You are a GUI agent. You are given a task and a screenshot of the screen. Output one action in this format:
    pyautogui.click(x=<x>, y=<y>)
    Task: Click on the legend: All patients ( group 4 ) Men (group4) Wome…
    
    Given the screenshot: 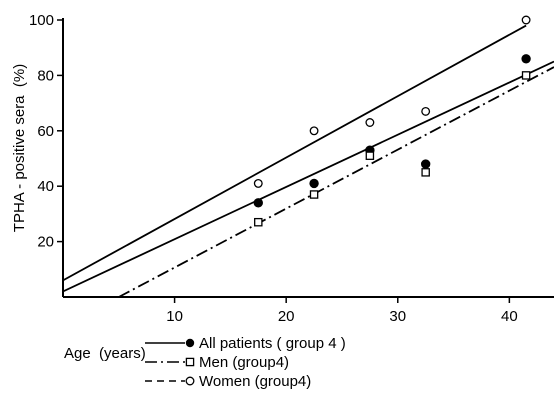 What is the action you would take?
    pyautogui.click(x=245, y=362)
    